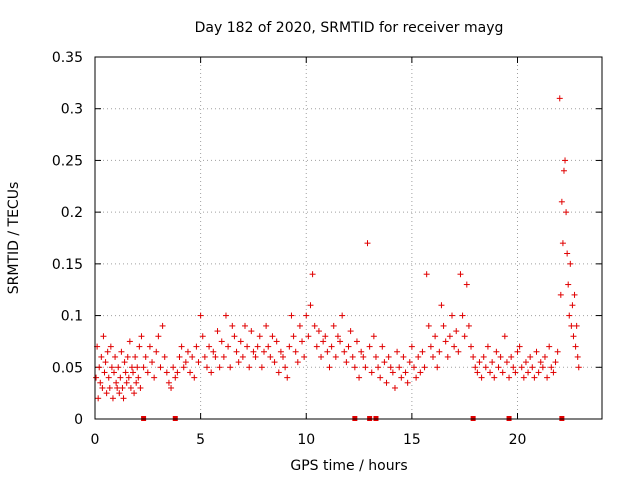 The image size is (640, 480). Describe the element at coordinates (518, 440) in the screenshot. I see `x-tick-label: 20` at that location.